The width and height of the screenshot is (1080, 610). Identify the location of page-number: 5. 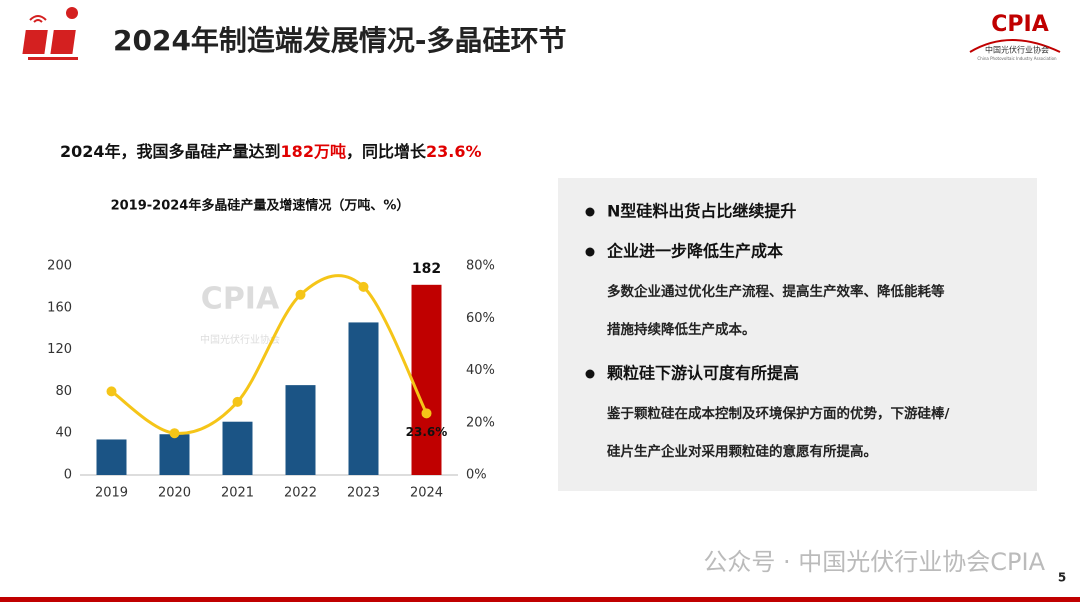
(1062, 578).